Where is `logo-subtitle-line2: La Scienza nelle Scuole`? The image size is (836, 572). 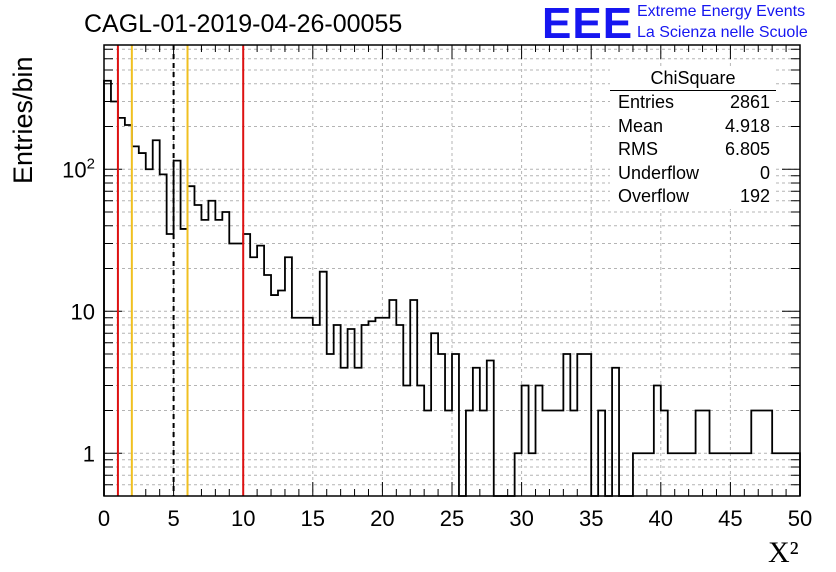
logo-subtitle-line2: La Scienza nelle Scuole is located at coordinates (722, 32).